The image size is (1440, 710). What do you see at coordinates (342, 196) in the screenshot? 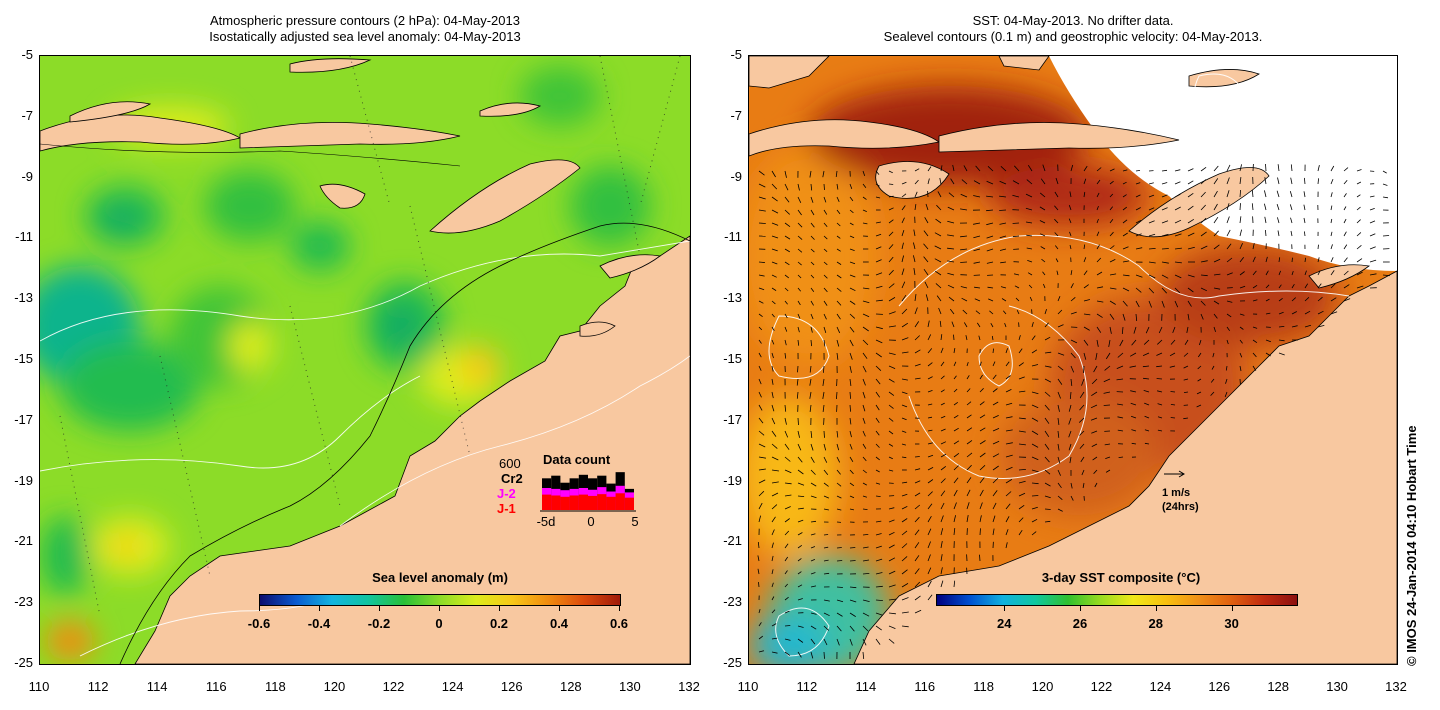
I see `island-sumba` at bounding box center [342, 196].